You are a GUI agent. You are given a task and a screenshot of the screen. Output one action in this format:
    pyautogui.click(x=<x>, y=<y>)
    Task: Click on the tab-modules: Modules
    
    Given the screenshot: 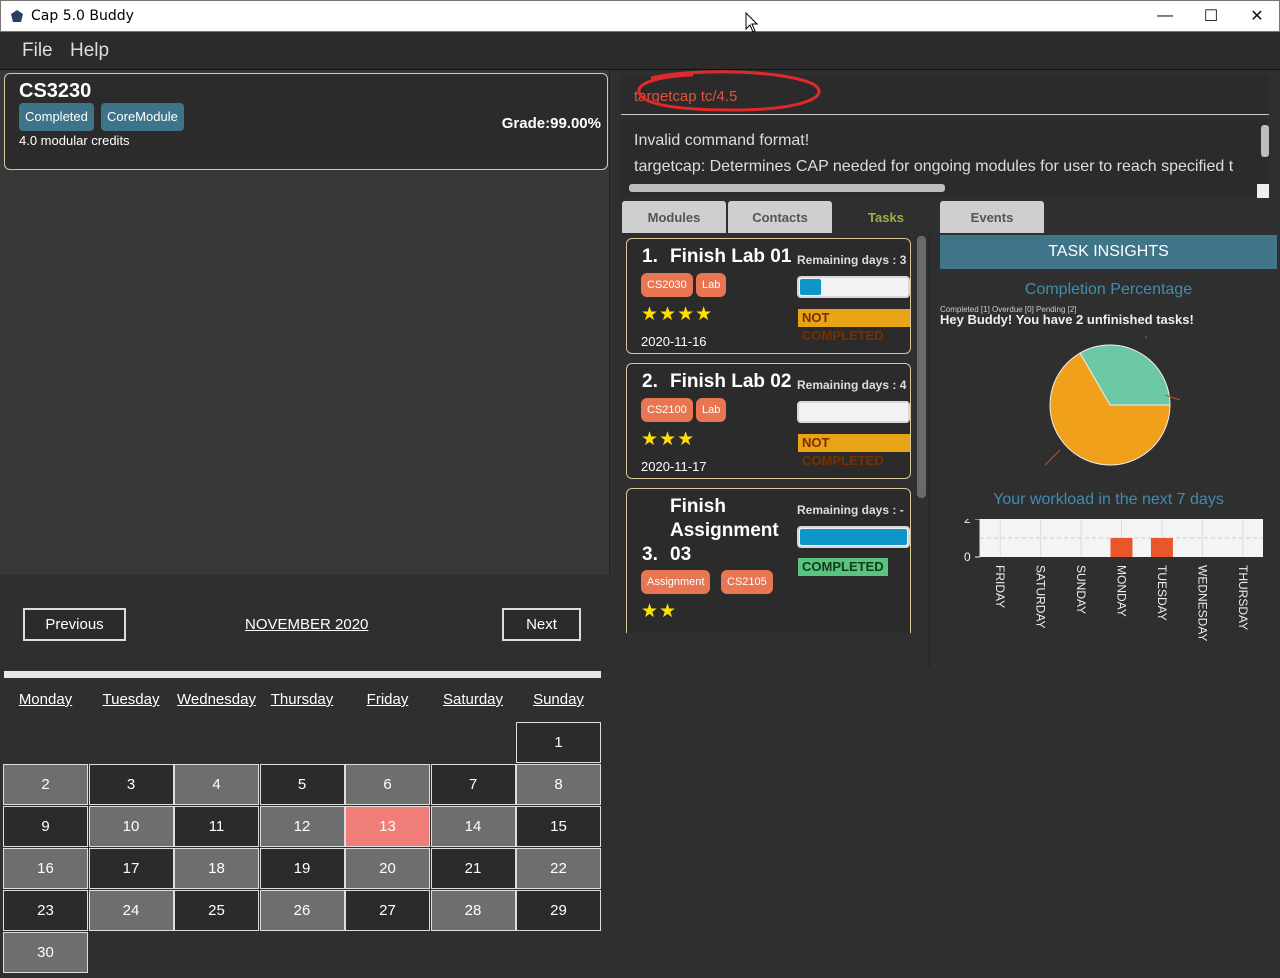 What is the action you would take?
    pyautogui.click(x=674, y=217)
    